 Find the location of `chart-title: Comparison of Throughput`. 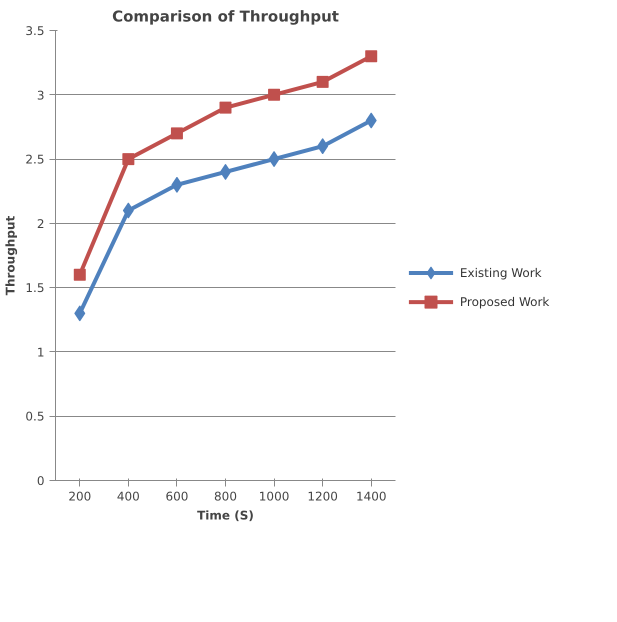

chart-title: Comparison of Throughput is located at coordinates (225, 17).